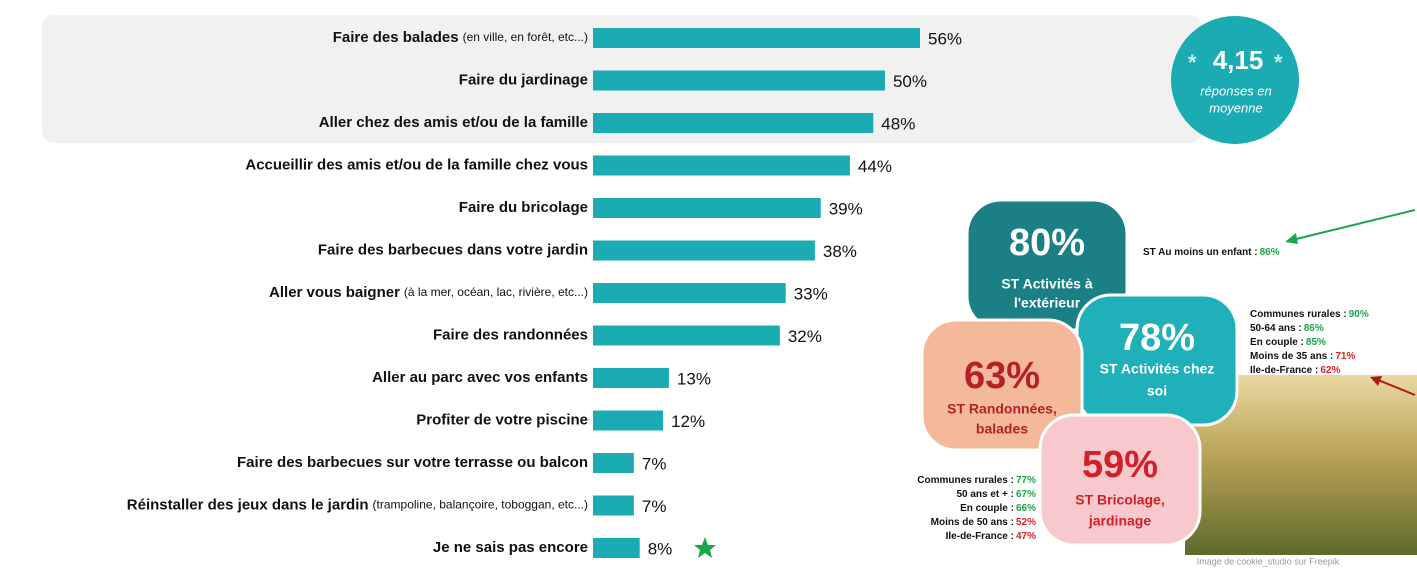  I want to click on bubble-text: jardinage, so click(1119, 521).